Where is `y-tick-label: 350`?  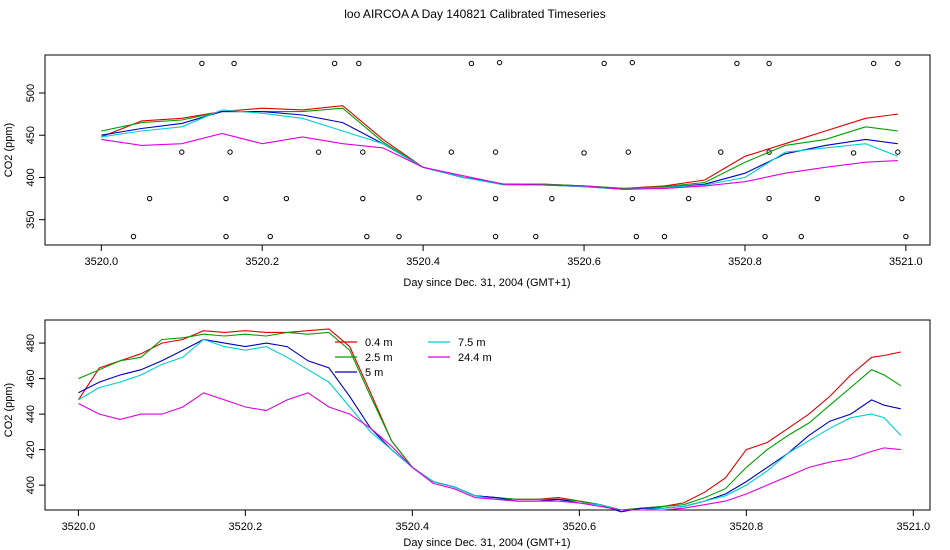 y-tick-label: 350 is located at coordinates (31, 219).